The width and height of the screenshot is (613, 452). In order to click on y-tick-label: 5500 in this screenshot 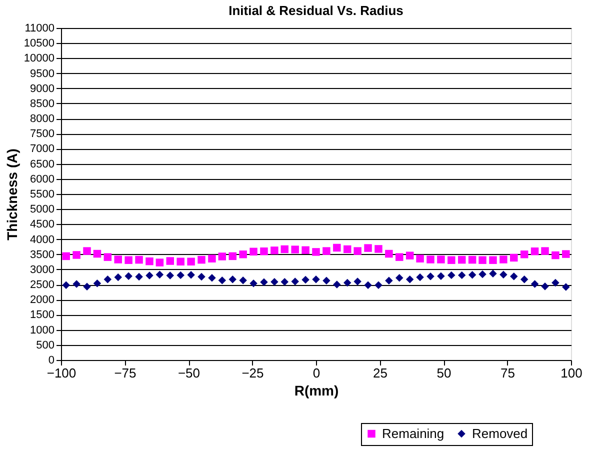, I will do `click(42, 194)`.